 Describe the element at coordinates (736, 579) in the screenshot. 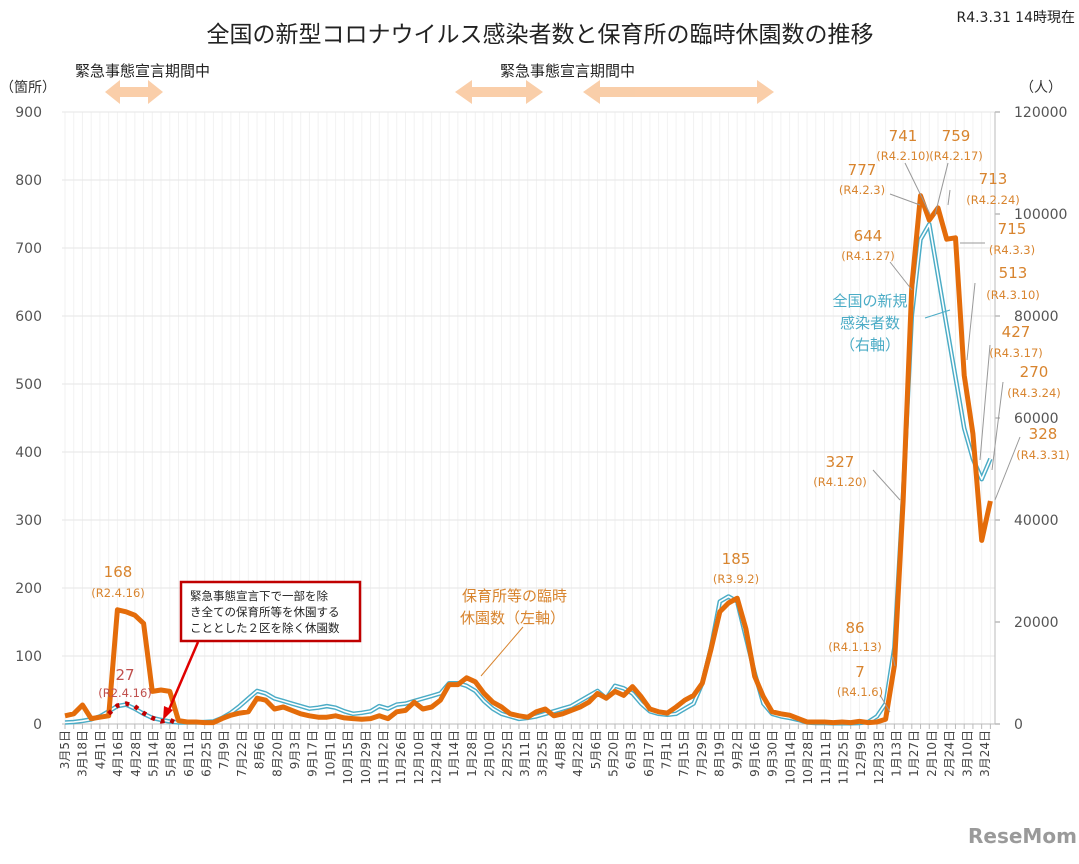

I see `data-label-date: (R3.9.2)` at that location.